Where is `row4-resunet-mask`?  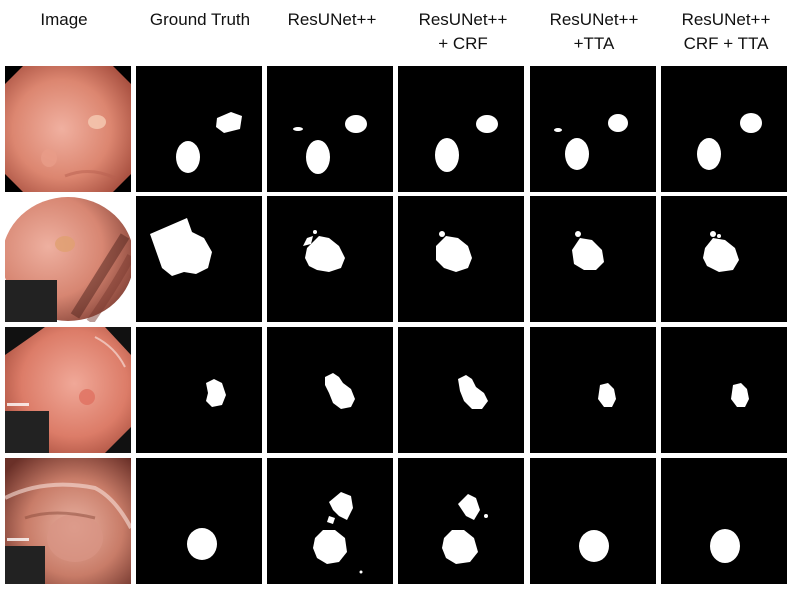 row4-resunet-mask is located at coordinates (330, 521).